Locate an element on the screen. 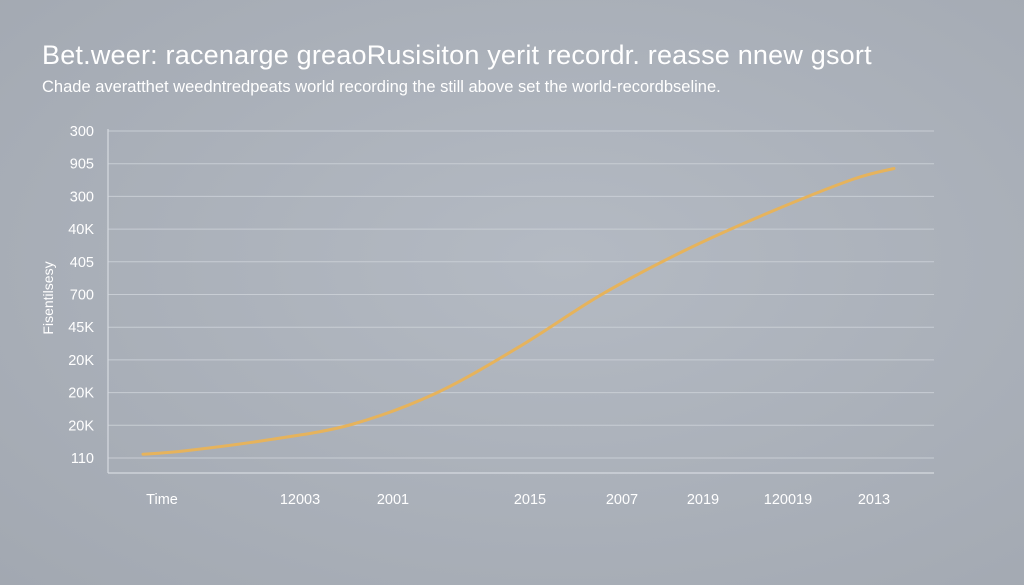 The width and height of the screenshot is (1024, 585). y-tick-label: 110 is located at coordinates (82, 459).